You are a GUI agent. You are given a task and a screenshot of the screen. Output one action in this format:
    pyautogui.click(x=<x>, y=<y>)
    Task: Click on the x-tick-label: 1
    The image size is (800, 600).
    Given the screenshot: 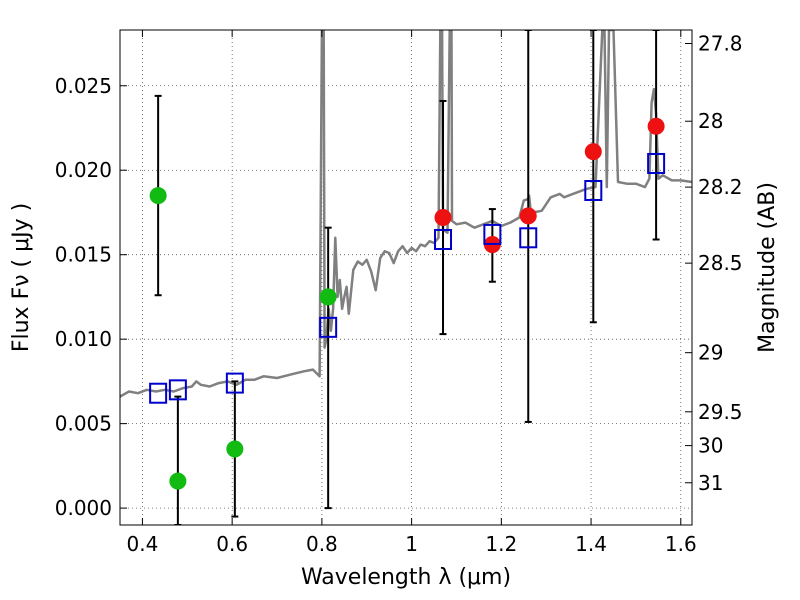 What is the action you would take?
    pyautogui.click(x=411, y=544)
    